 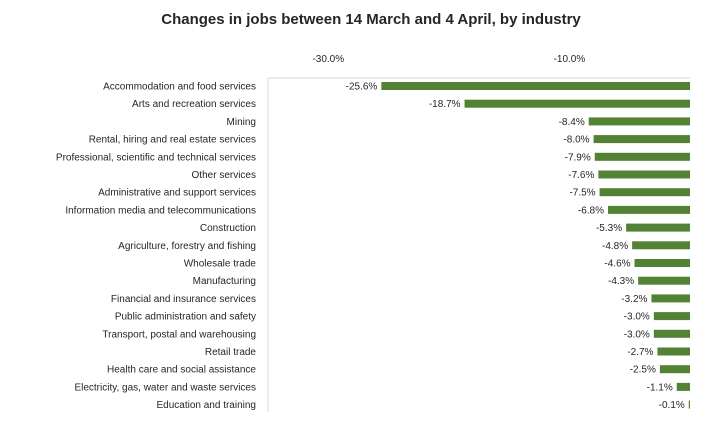 I want to click on category-label: Manufacturing, so click(x=224, y=281).